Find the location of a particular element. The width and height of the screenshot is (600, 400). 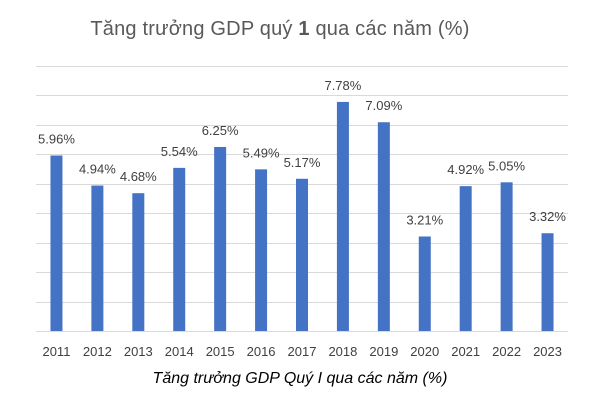

bar-2021 is located at coordinates (465, 258).